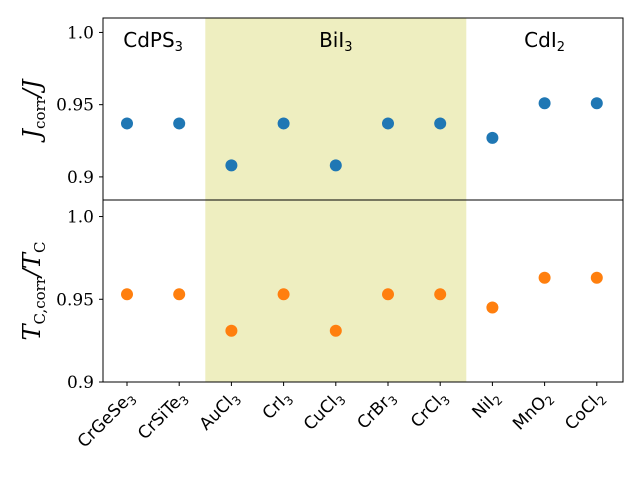 This screenshot has height=480, width=640. What do you see at coordinates (388, 294) in the screenshot?
I see `bottom-point-CrBr3` at bounding box center [388, 294].